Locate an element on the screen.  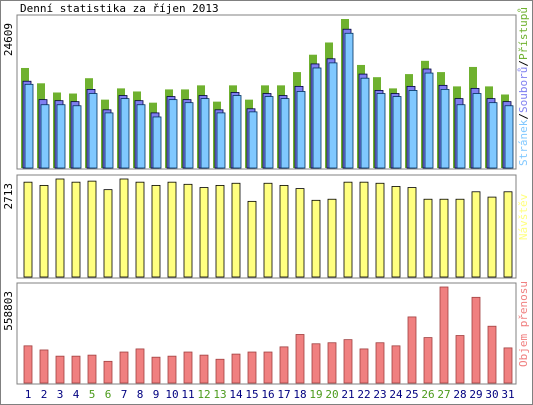
x-tick-label: 10 is located at coordinates (171, 394).